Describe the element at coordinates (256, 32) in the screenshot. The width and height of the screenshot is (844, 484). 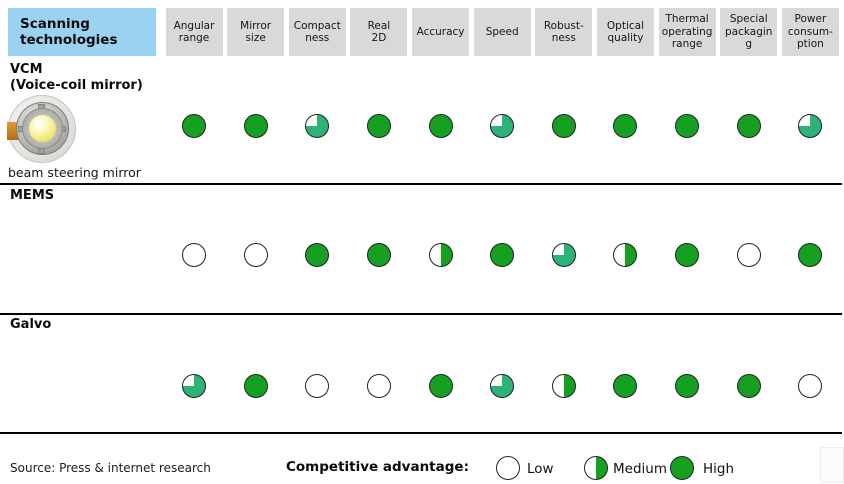
I see `column-header-1: Mirror size` at that location.